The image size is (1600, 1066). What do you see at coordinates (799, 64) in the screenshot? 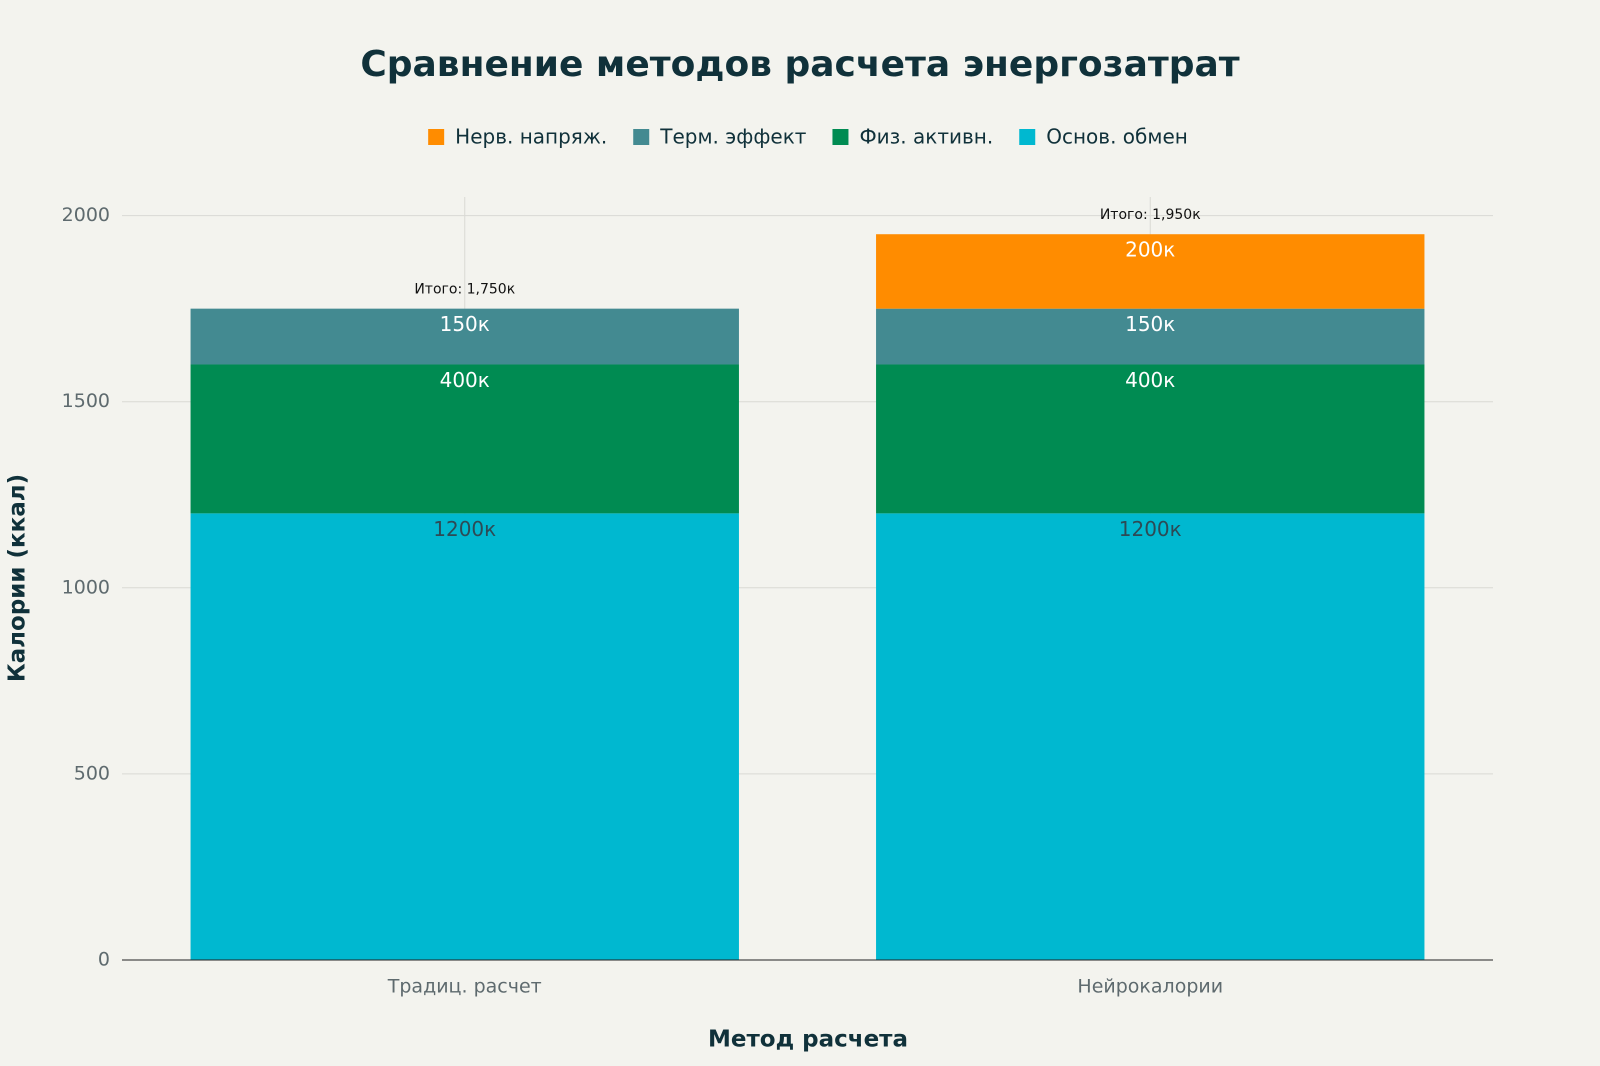
I see `chart-title: Сравнение методов расчета энергозатрат` at bounding box center [799, 64].